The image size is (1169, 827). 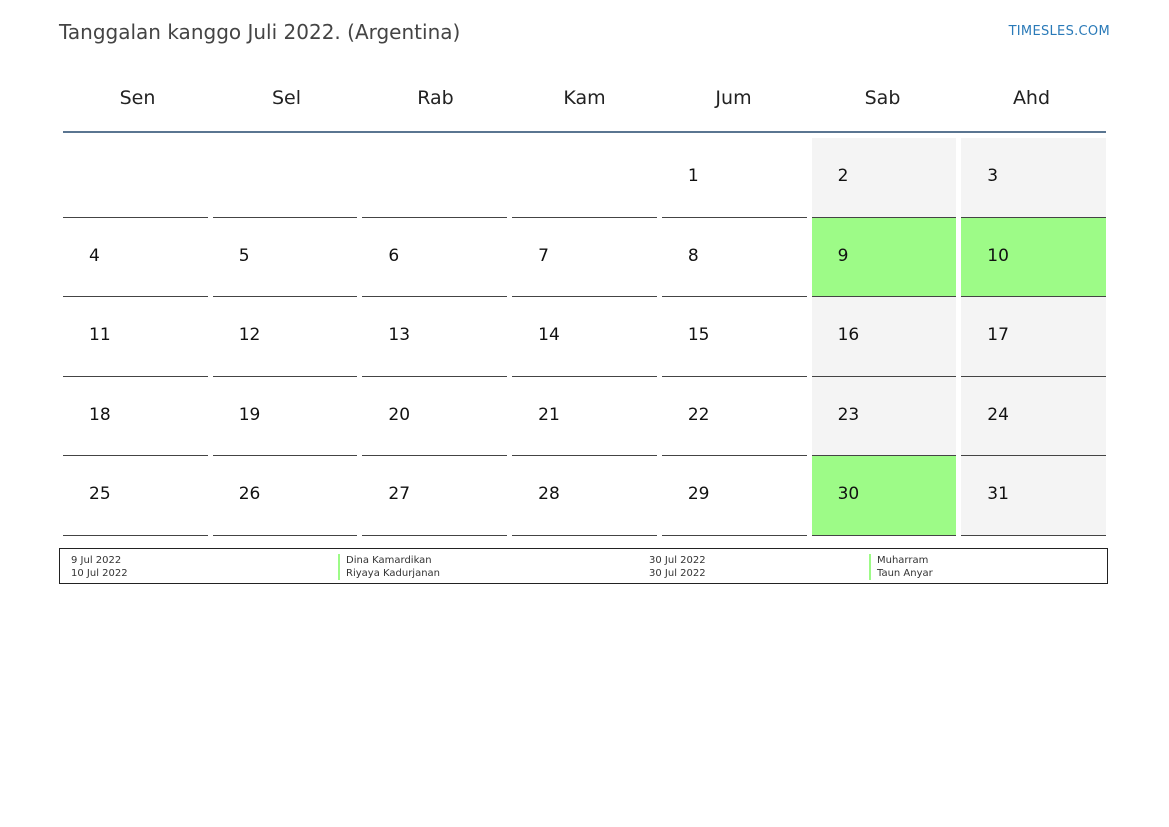 What do you see at coordinates (848, 414) in the screenshot?
I see `day-number: 23` at bounding box center [848, 414].